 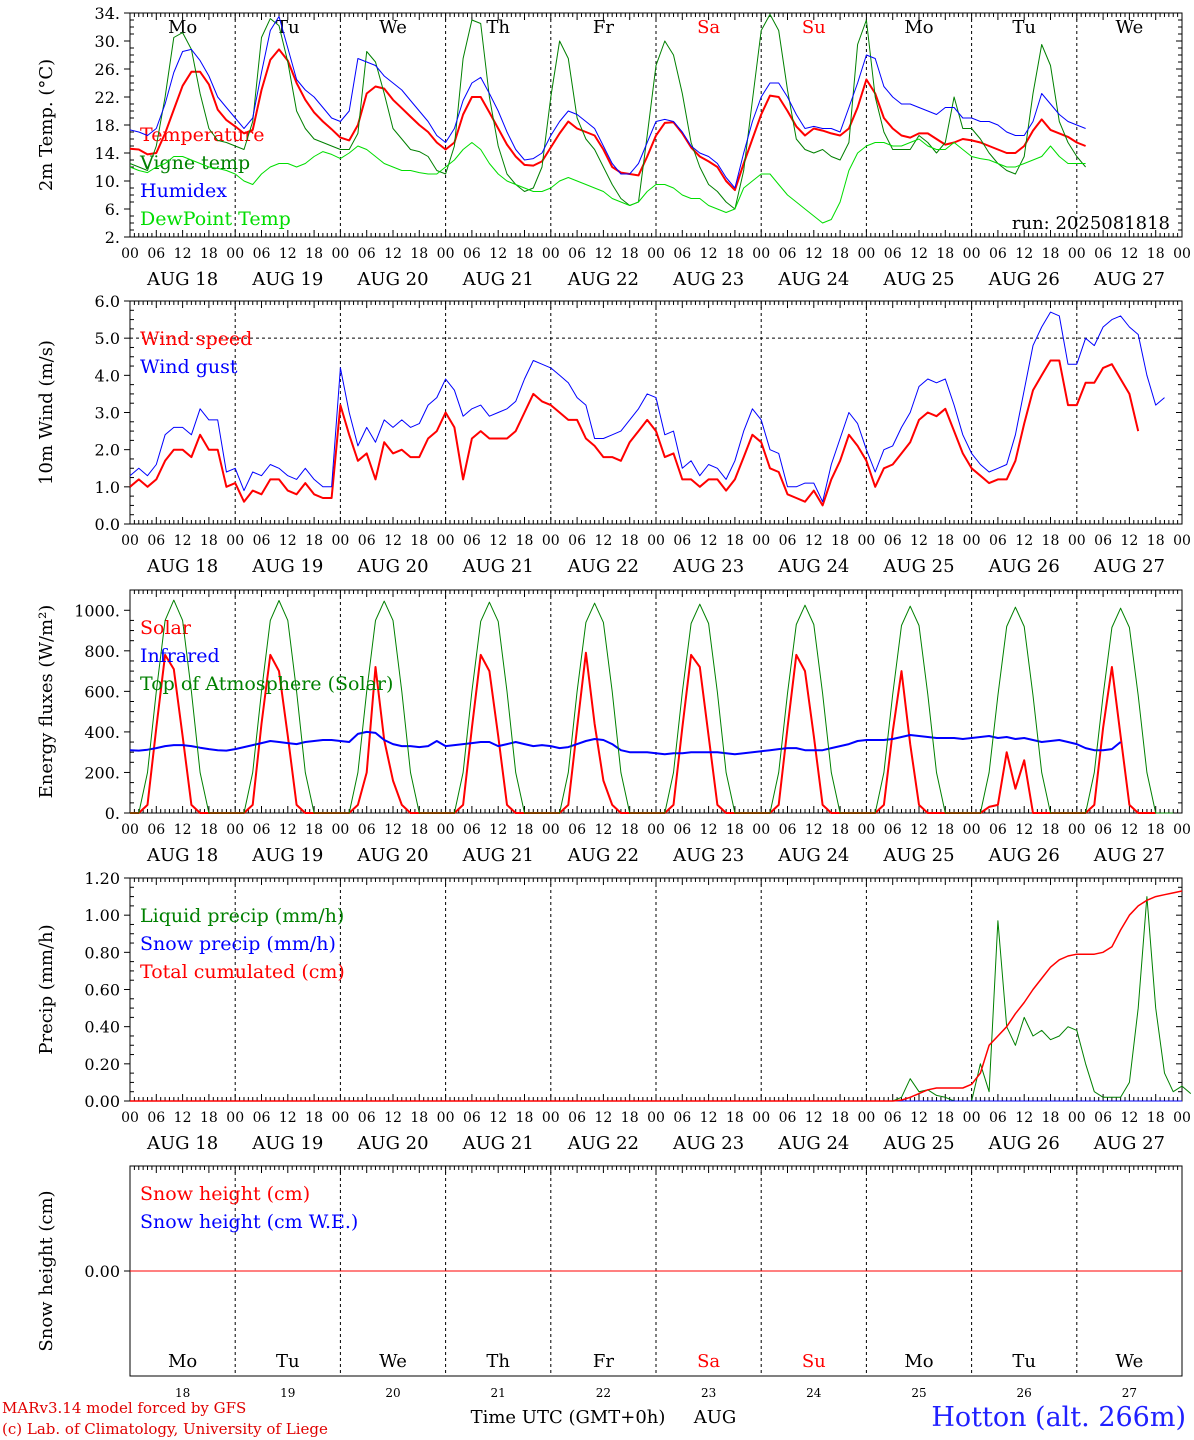 I want to click on day-number-label: 25, so click(x=918, y=1393).